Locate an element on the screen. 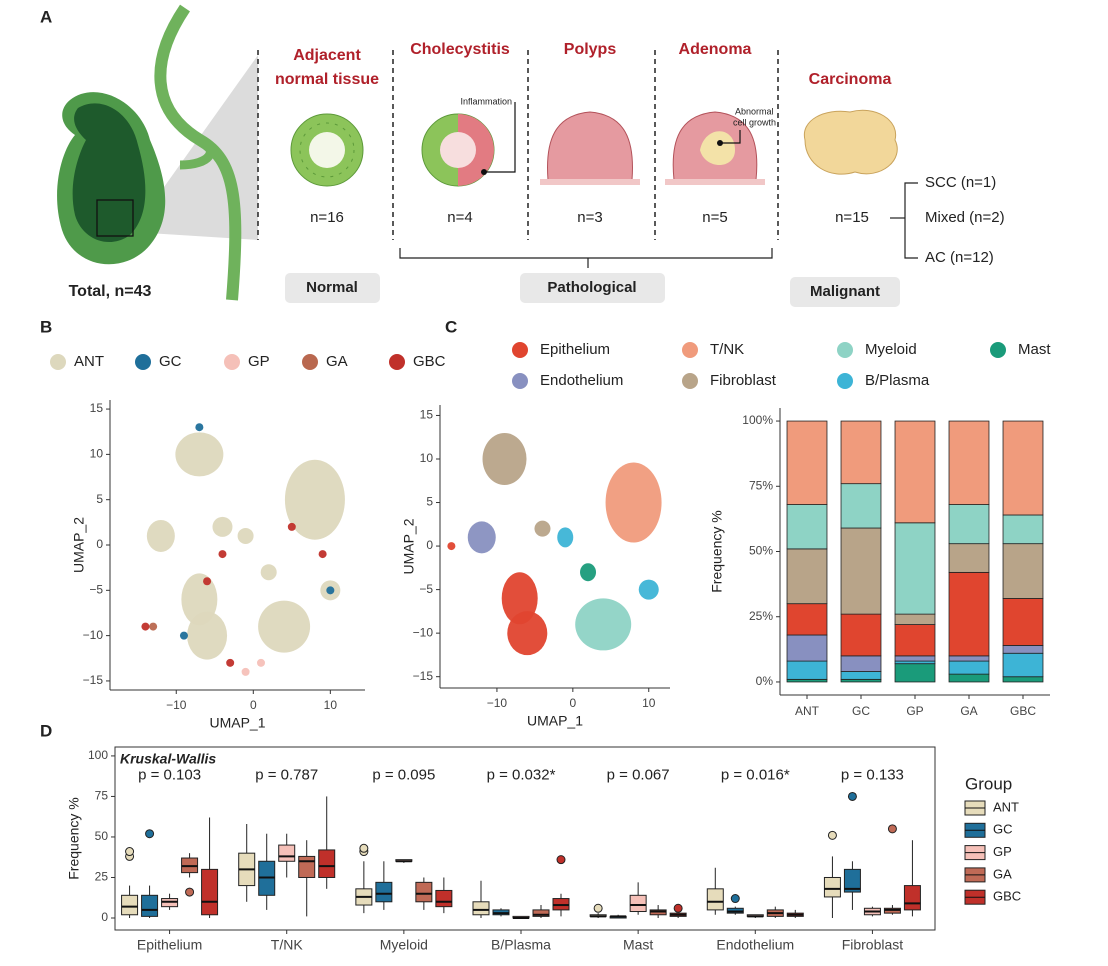  y-tick-label: 5 is located at coordinates (99, 499).